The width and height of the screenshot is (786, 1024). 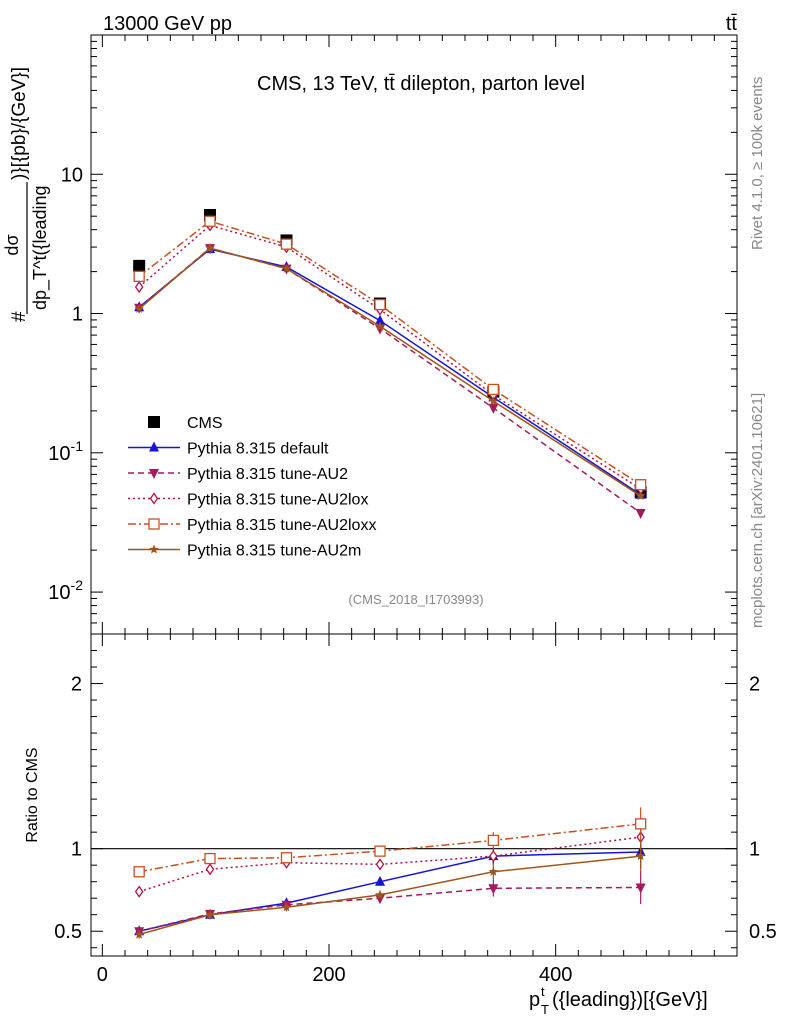 I want to click on ratio-series-group, so click(x=390, y=873).